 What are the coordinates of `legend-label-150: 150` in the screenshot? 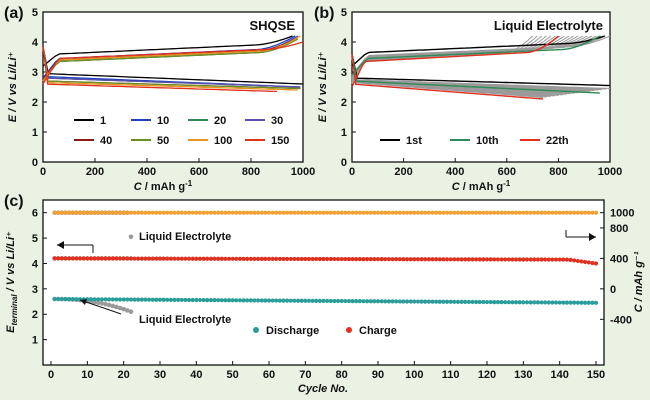 It's located at (280, 141).